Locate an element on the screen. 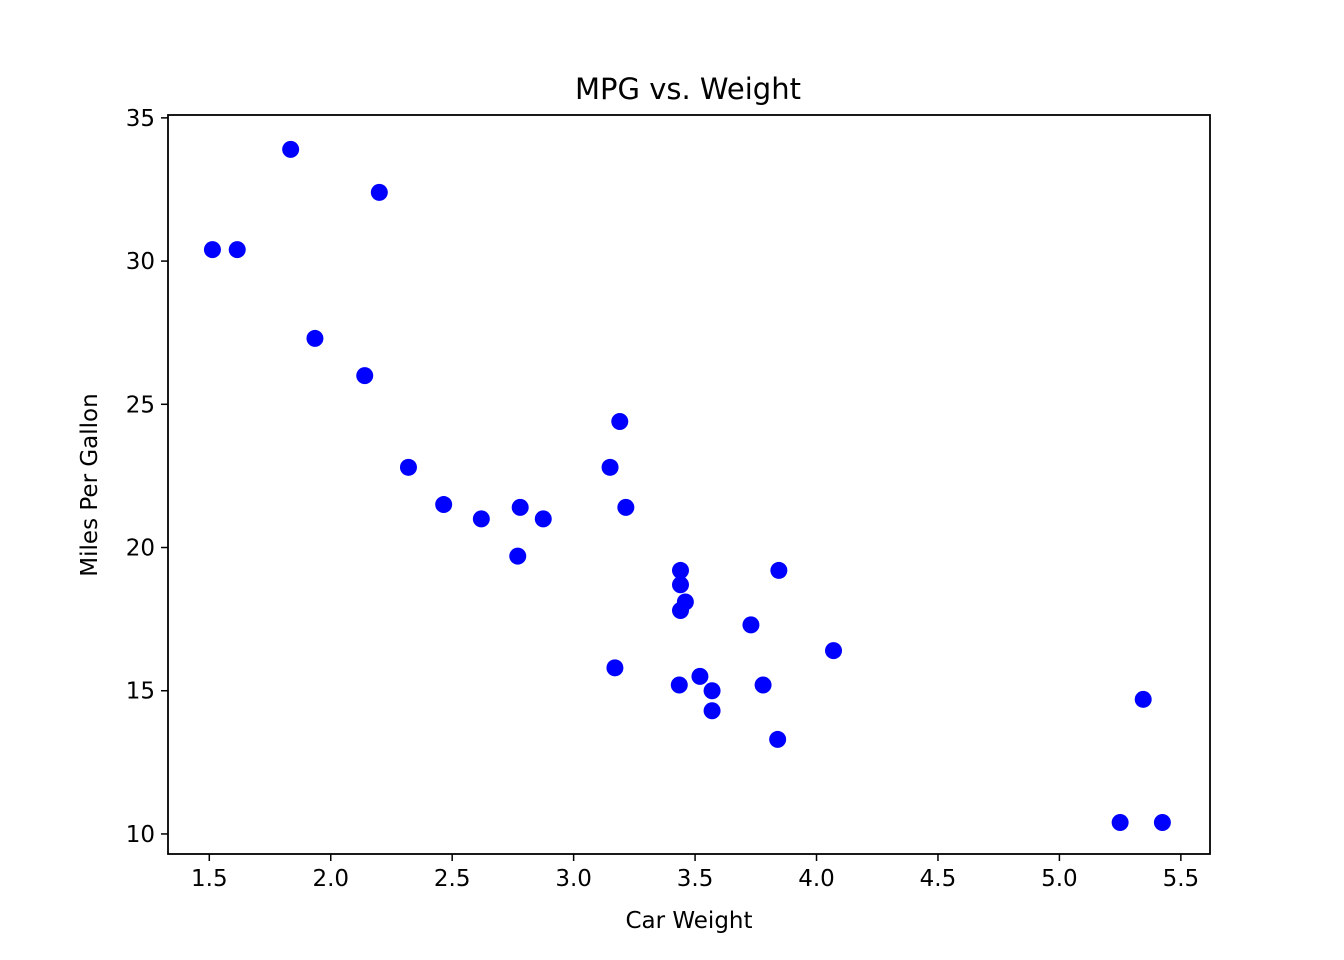  x-tick-label: 5.5 is located at coordinates (1181, 879).